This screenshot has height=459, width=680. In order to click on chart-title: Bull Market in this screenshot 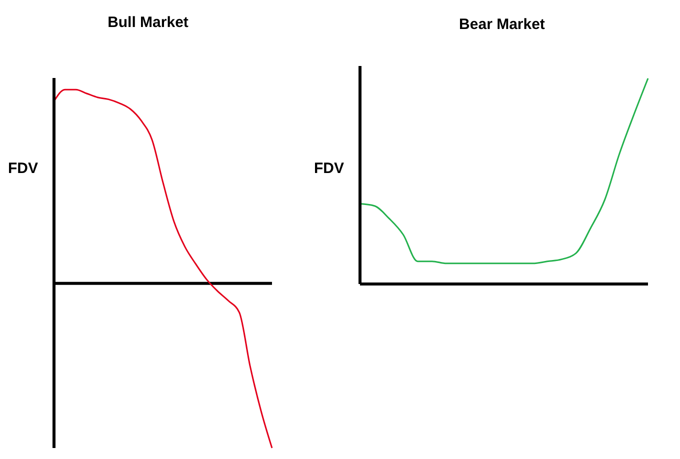, I will do `click(148, 22)`.